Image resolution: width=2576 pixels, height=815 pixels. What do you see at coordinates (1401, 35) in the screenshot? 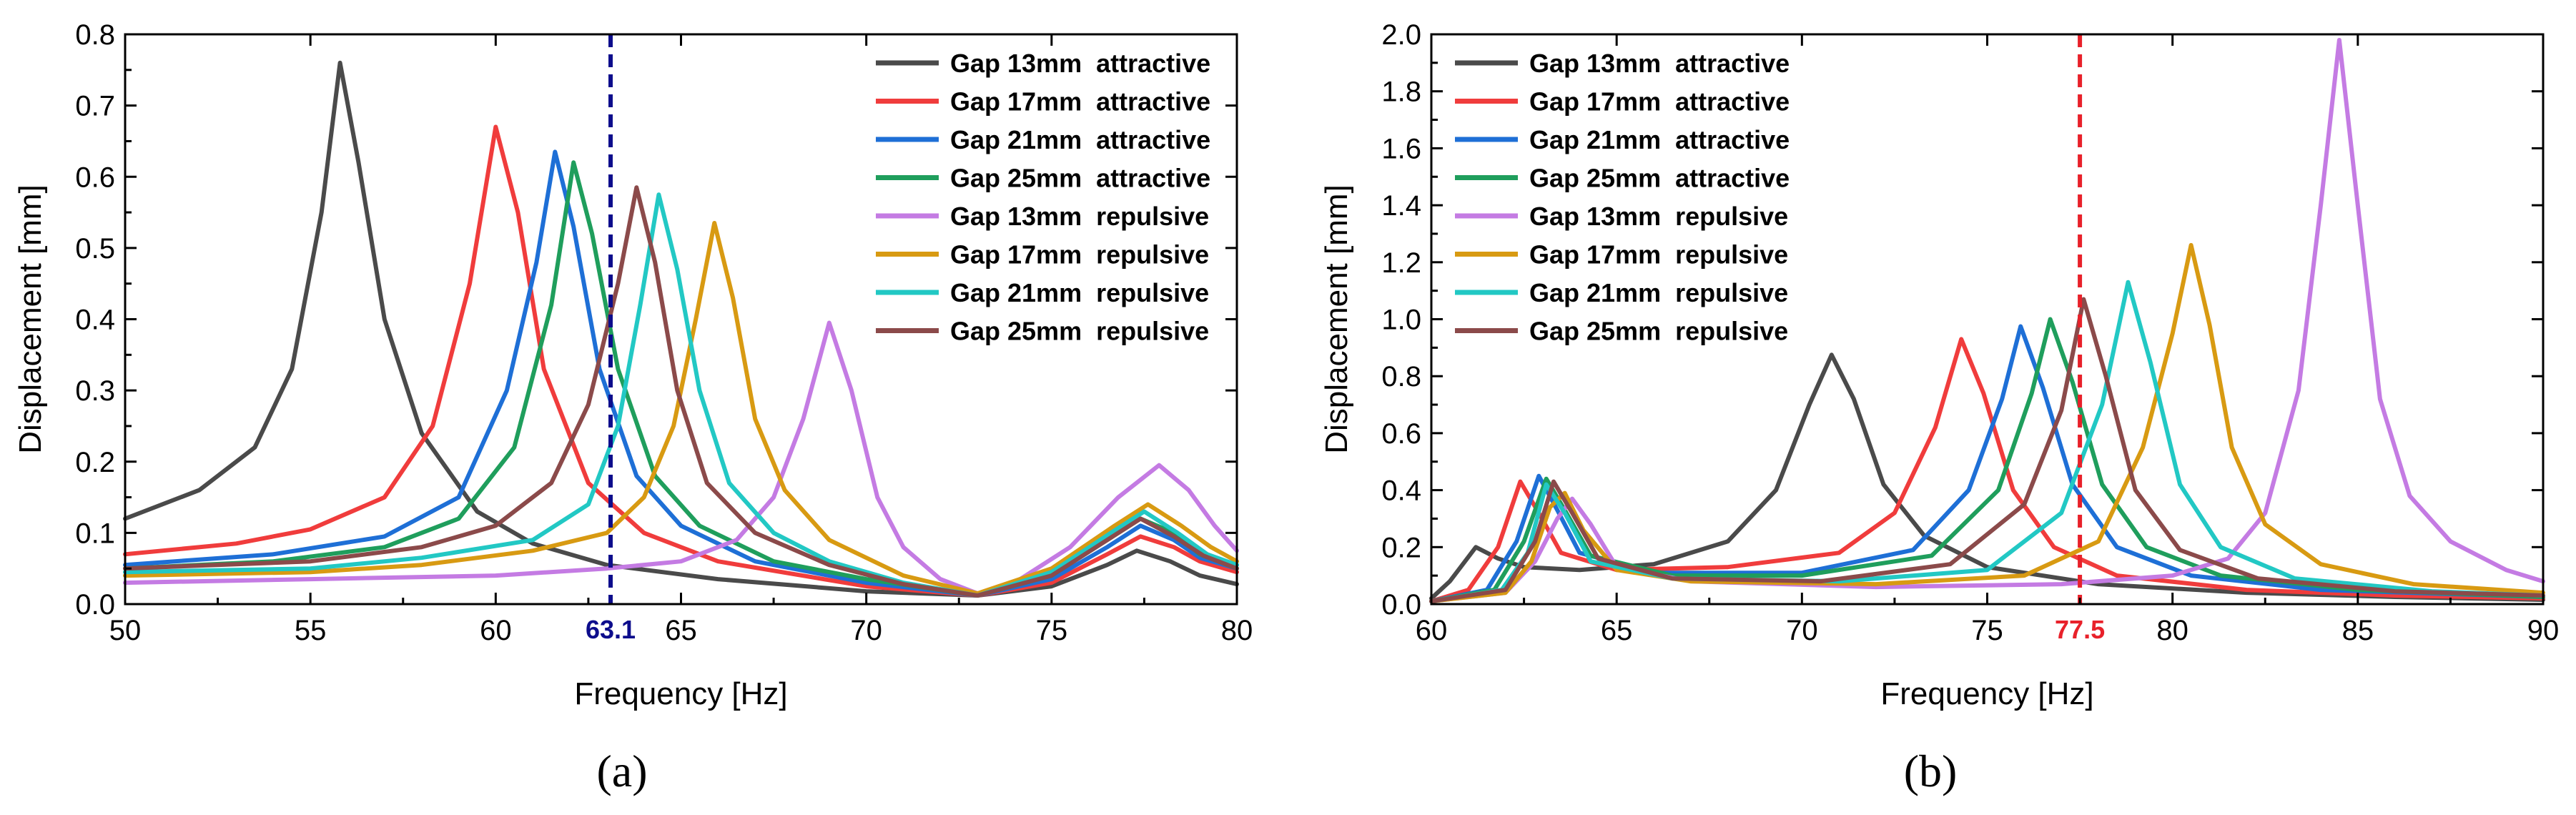
I see `y-tick-label: 2.0` at bounding box center [1401, 35].